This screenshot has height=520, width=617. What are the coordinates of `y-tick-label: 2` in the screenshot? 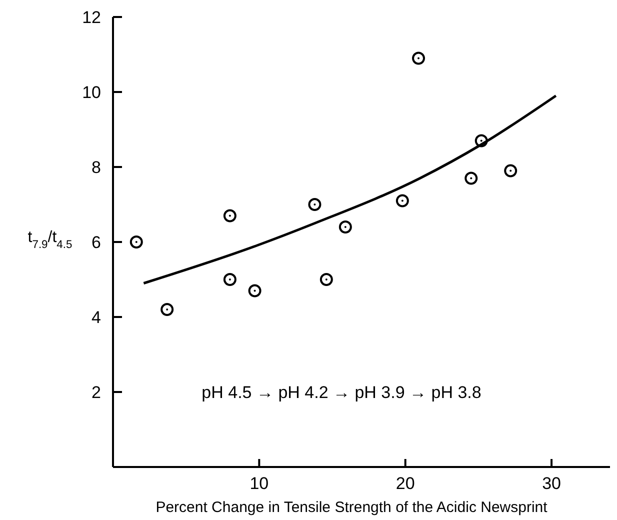 It's located at (96, 392).